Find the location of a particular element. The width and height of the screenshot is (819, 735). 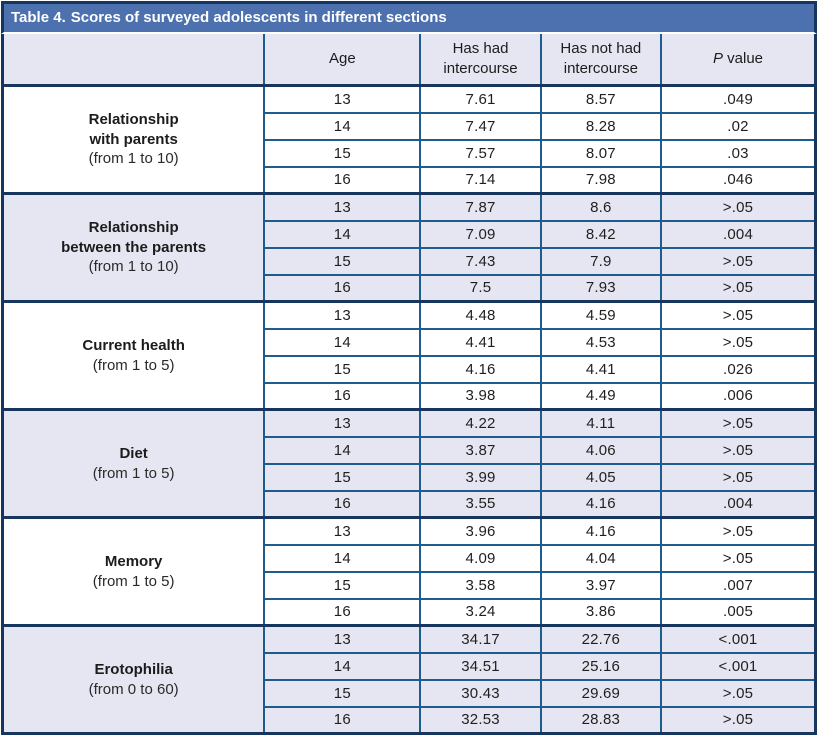

has-had-cell: 30.43 is located at coordinates (480, 693).